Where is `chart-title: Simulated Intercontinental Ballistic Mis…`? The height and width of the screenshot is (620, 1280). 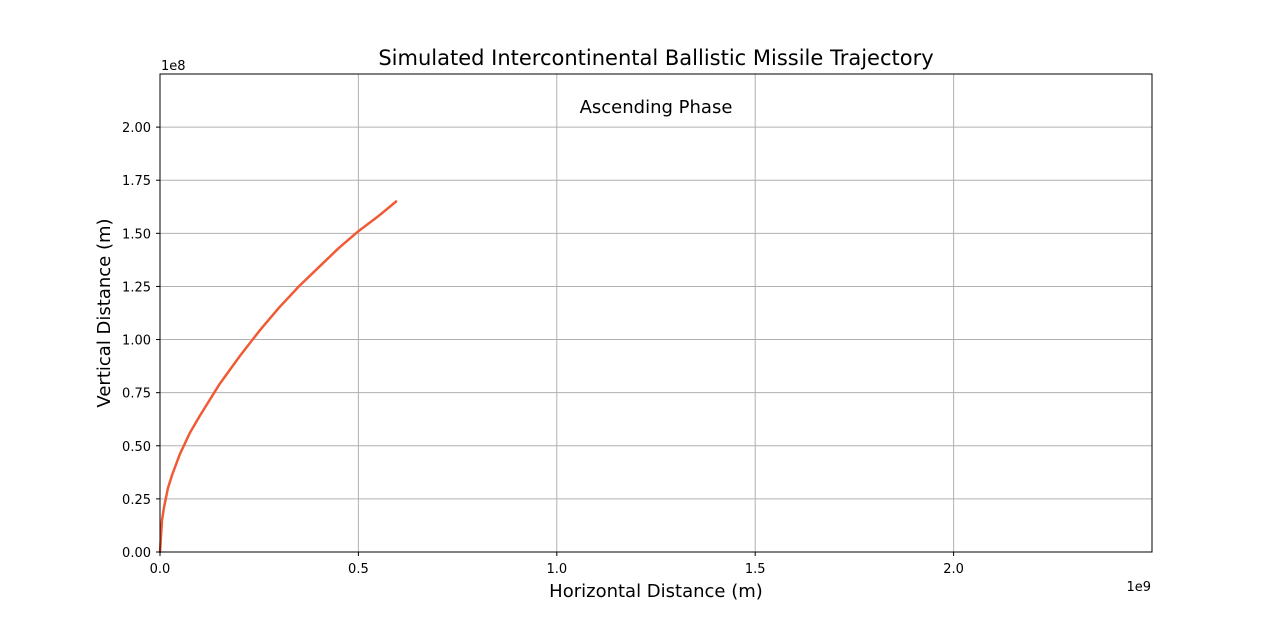
chart-title: Simulated Intercontinental Ballistic Mis… is located at coordinates (655, 58).